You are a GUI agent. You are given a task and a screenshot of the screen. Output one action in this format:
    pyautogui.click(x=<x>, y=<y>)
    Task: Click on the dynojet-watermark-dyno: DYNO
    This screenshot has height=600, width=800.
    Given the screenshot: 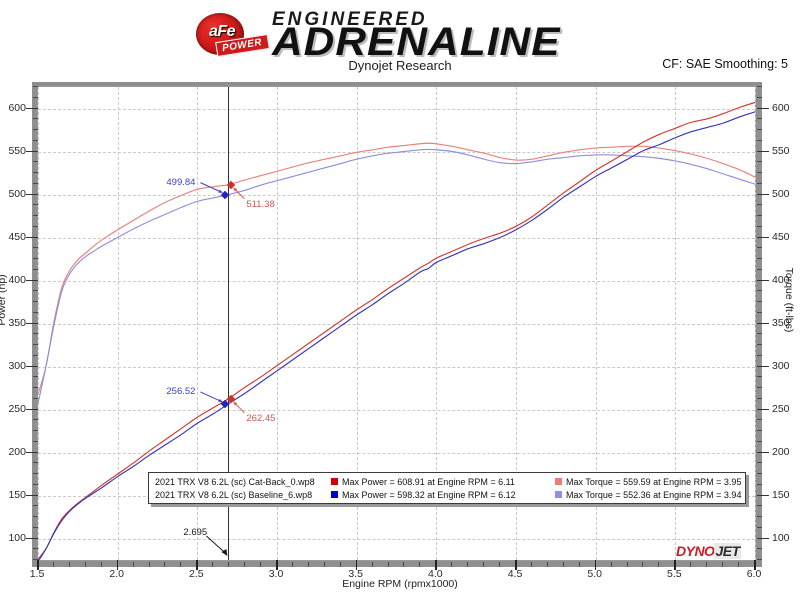 What is the action you would take?
    pyautogui.click(x=695, y=551)
    